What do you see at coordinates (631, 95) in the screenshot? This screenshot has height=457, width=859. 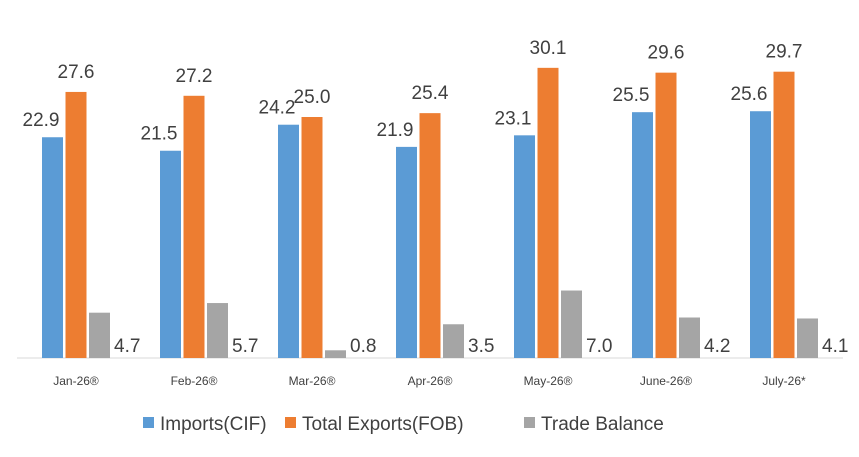 I see `data-label-series-0-5: 25.5` at bounding box center [631, 95].